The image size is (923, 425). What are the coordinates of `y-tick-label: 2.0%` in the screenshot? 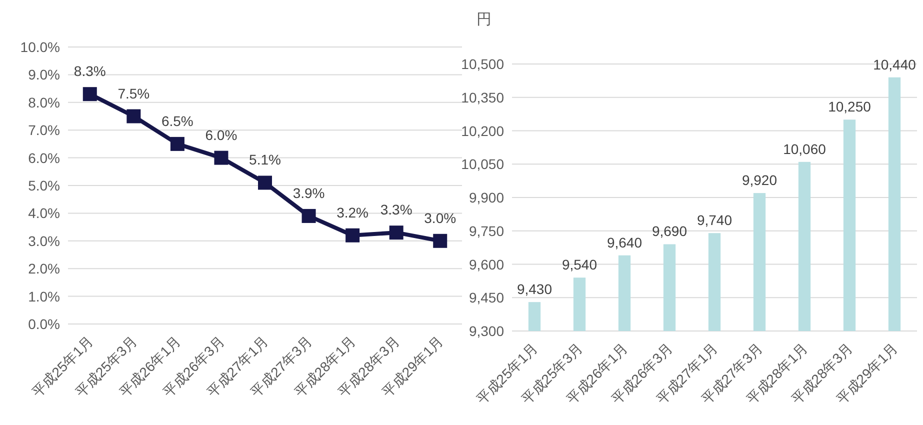 It's located at (44, 268).